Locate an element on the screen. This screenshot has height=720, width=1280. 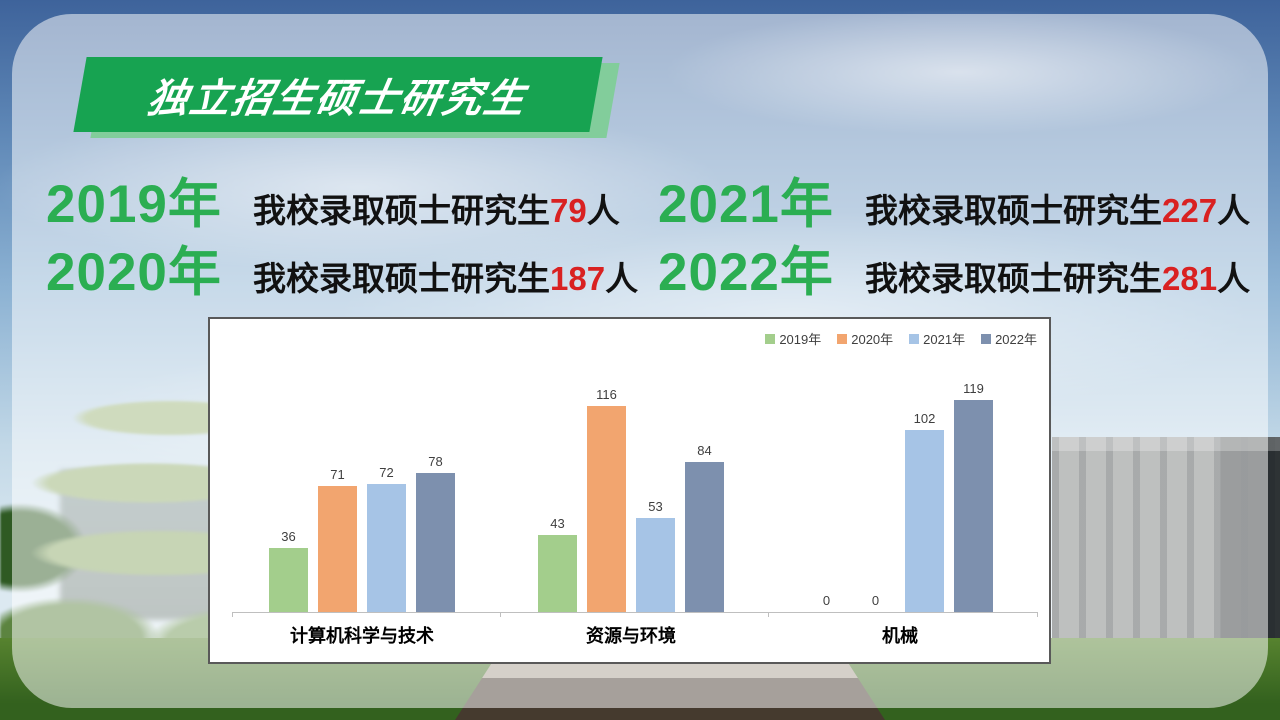
x-axis is located at coordinates (635, 612).